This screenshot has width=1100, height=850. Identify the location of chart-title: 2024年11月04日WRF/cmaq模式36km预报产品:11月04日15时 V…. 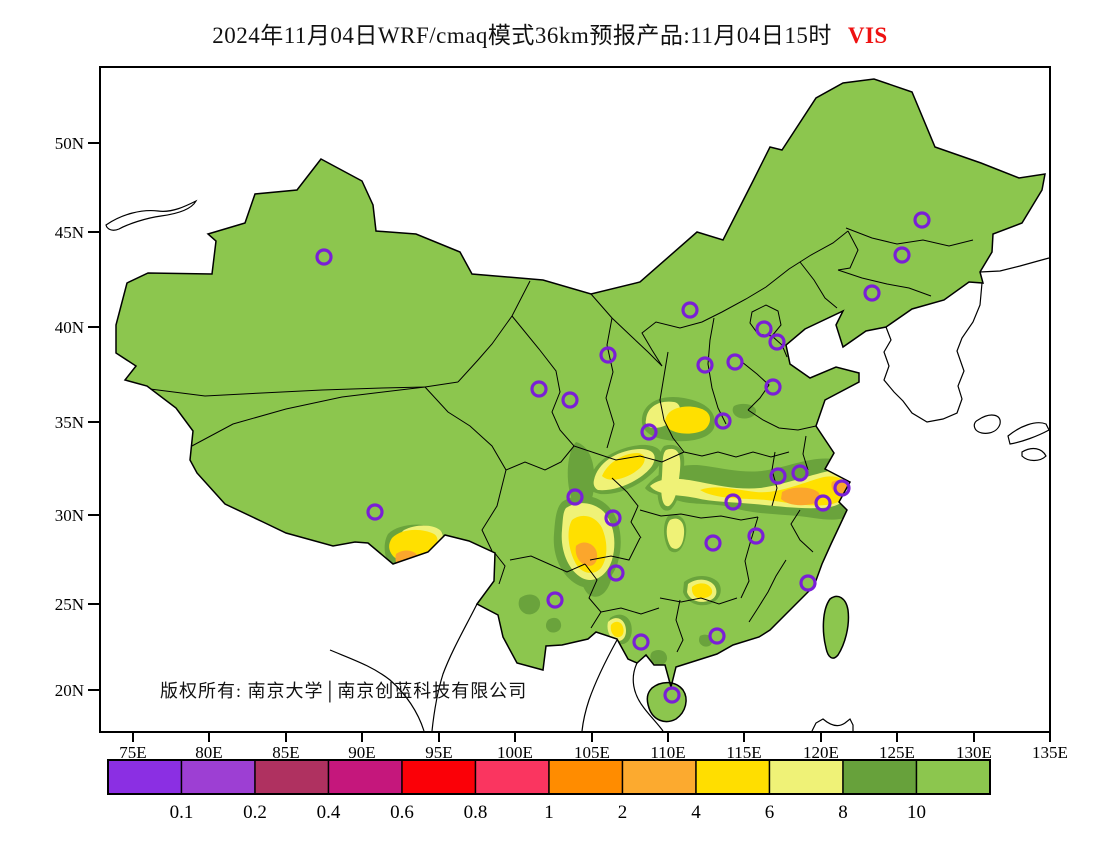
(550, 33).